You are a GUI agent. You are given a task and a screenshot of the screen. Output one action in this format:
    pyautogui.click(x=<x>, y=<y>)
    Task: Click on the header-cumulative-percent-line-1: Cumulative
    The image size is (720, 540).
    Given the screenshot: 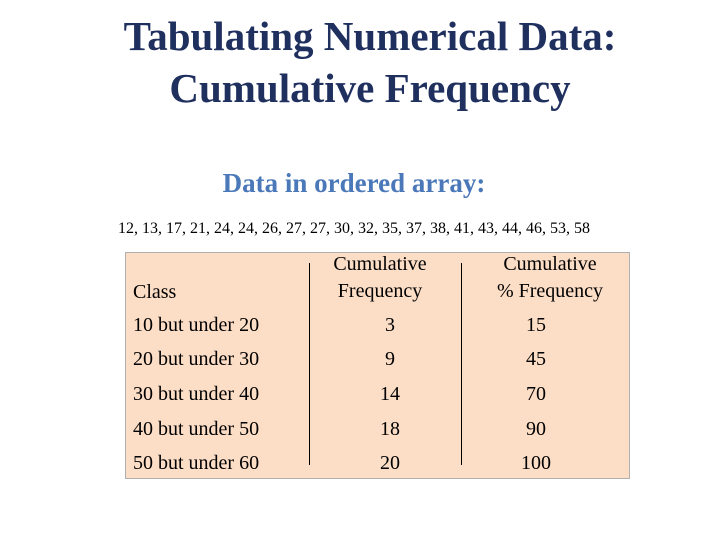 What is the action you would take?
    pyautogui.click(x=550, y=264)
    